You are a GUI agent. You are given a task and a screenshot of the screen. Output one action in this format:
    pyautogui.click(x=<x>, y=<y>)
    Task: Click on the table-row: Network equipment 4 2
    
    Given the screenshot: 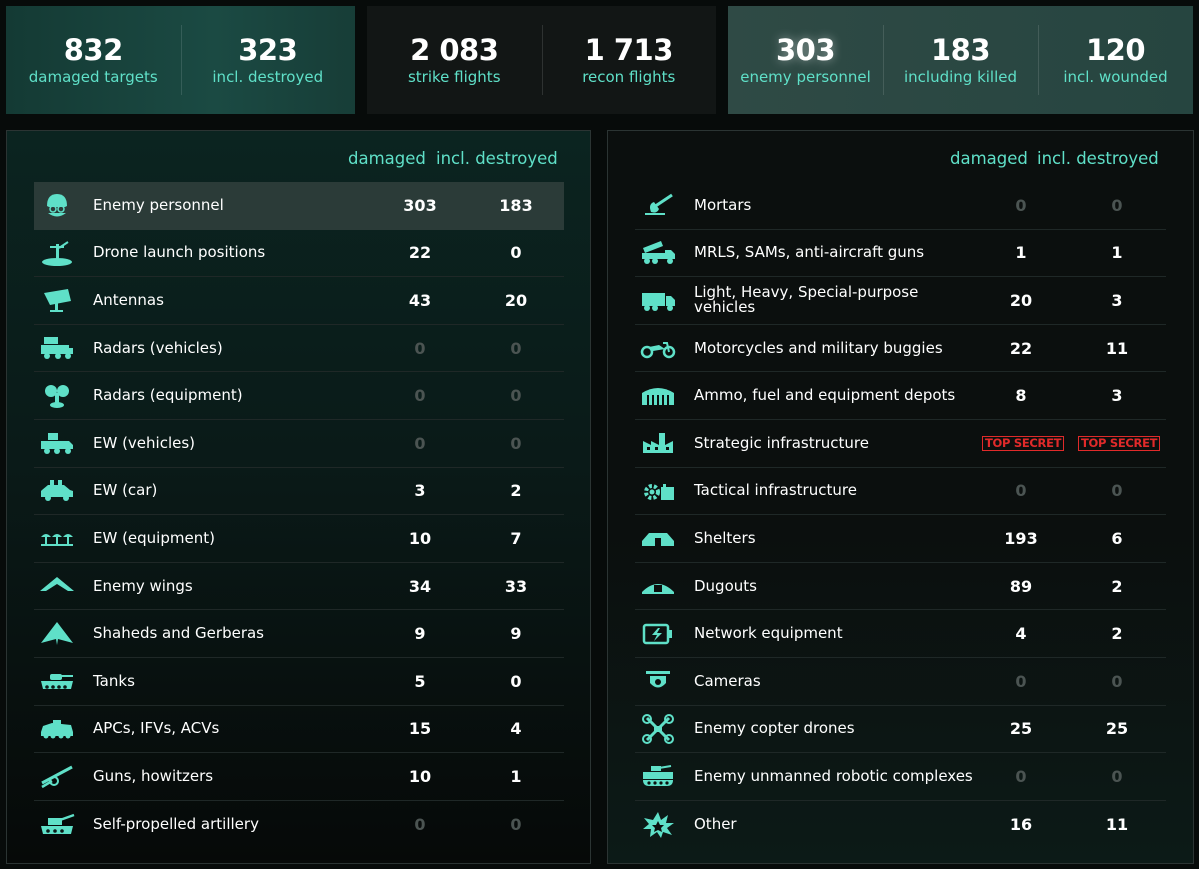 What is the action you would take?
    pyautogui.click(x=900, y=634)
    